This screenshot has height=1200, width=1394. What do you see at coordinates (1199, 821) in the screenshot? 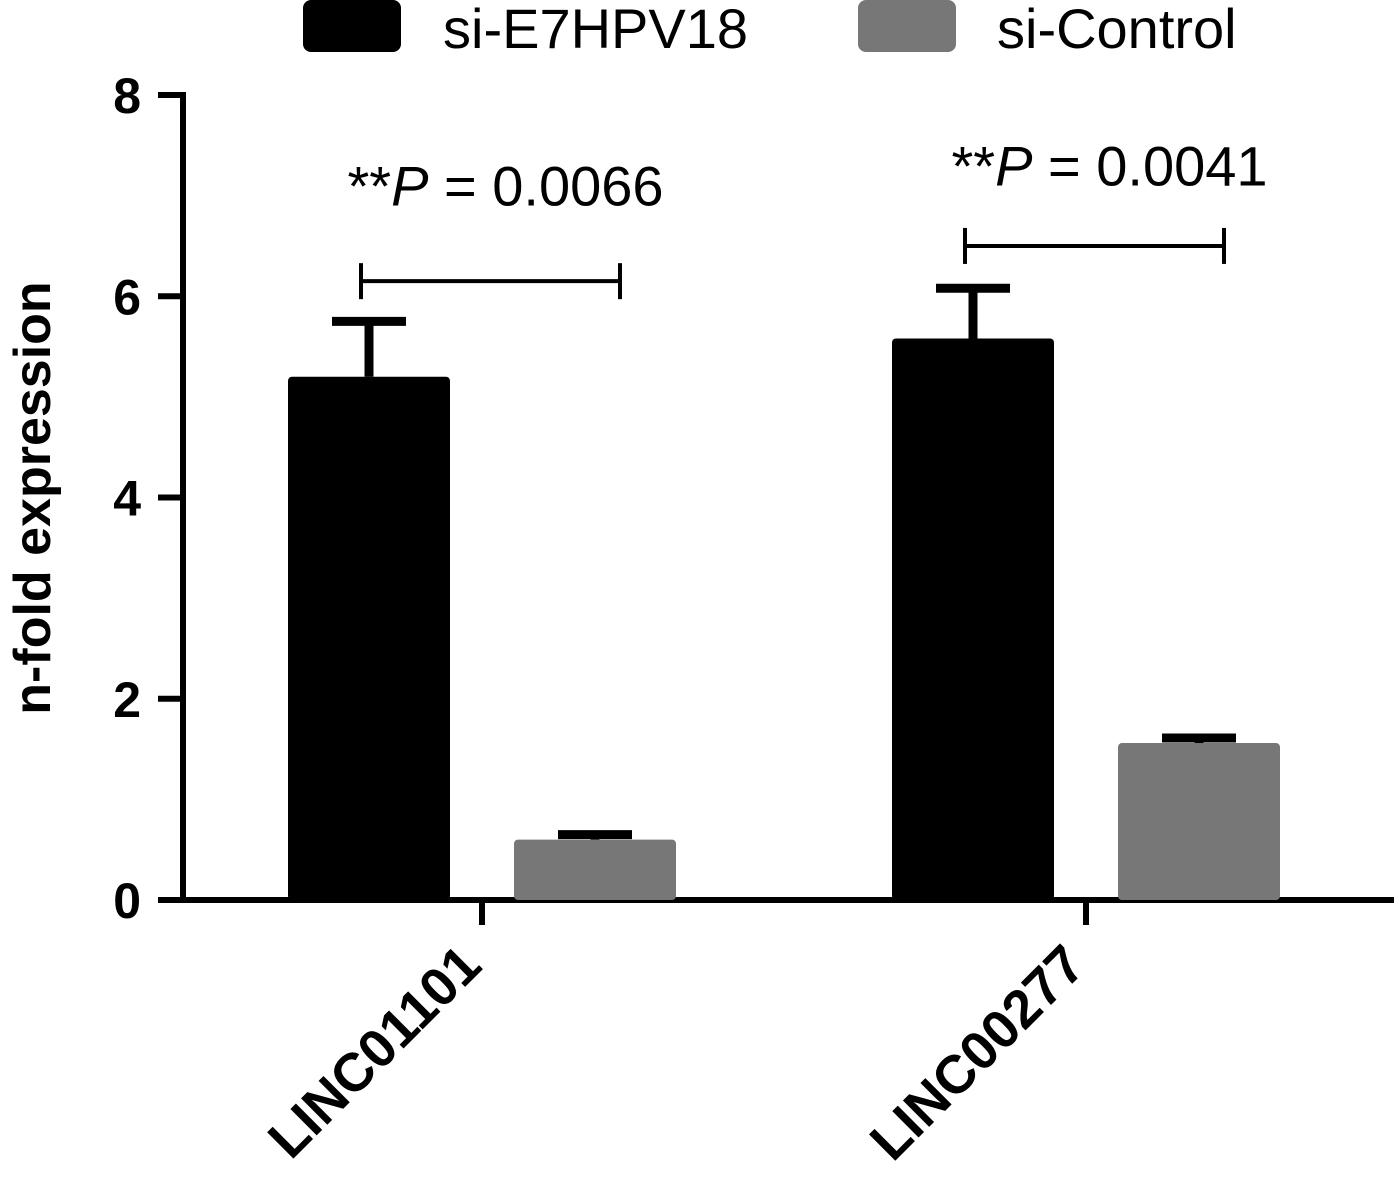
I see `bar-si-Control-LINC00277` at bounding box center [1199, 821].